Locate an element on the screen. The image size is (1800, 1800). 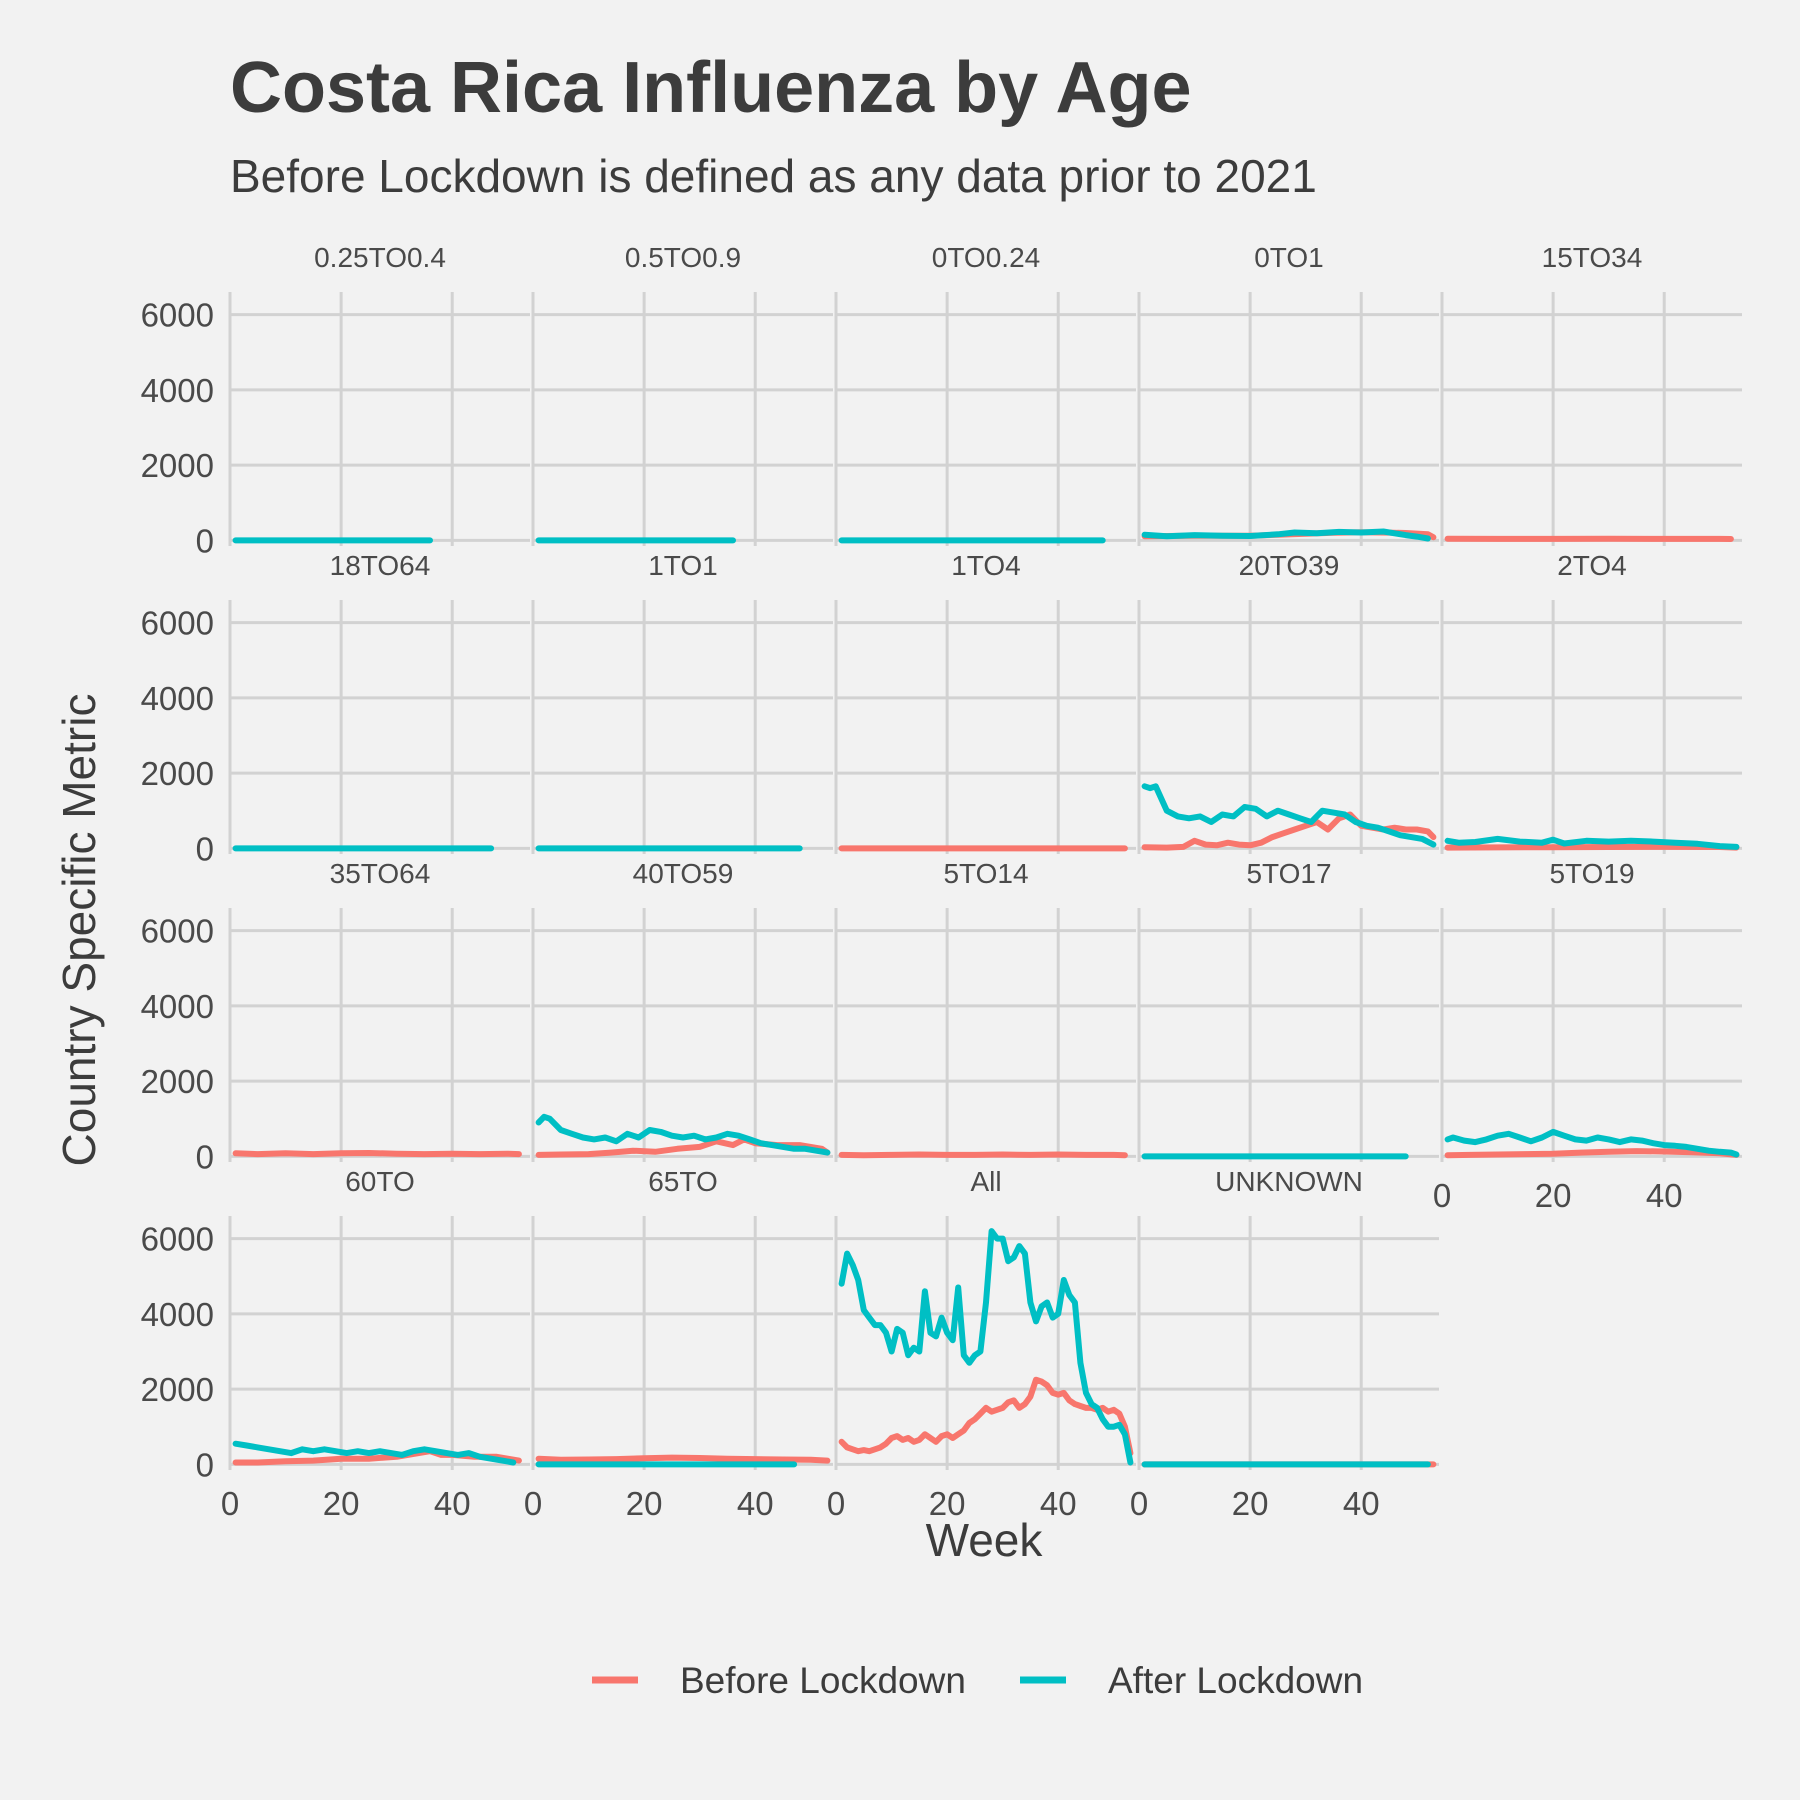
facet-panel: 0.5TO0.9 is located at coordinates (682, 394).